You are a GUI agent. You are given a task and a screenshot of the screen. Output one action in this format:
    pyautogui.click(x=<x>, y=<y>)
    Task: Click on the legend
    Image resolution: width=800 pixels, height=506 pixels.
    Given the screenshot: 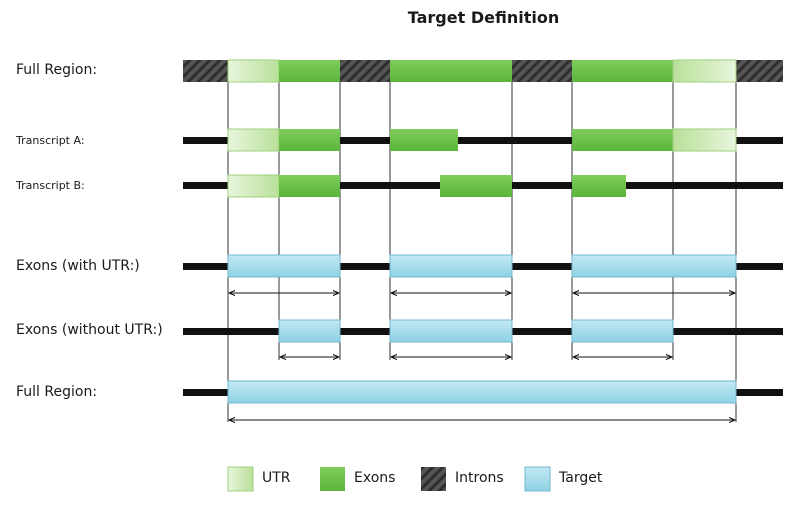 What is the action you would take?
    pyautogui.click(x=389, y=479)
    